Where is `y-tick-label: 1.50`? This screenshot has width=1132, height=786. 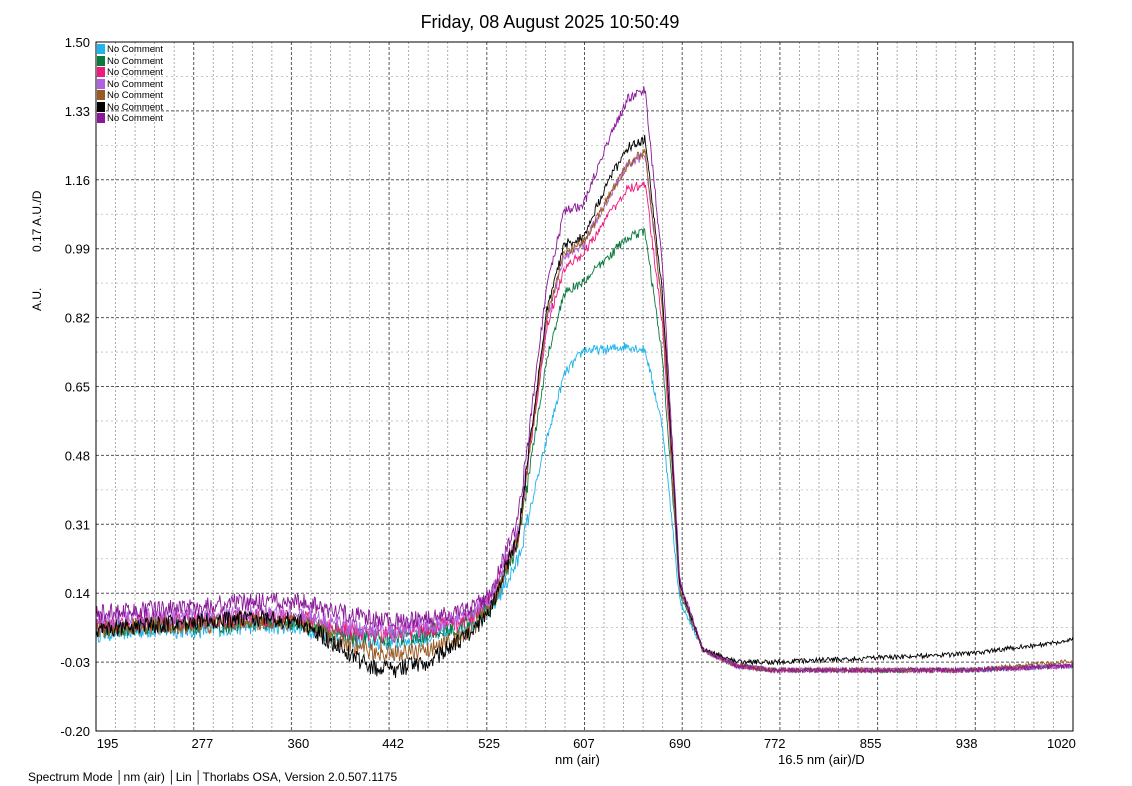
y-tick-label: 1.50 is located at coordinates (77, 42).